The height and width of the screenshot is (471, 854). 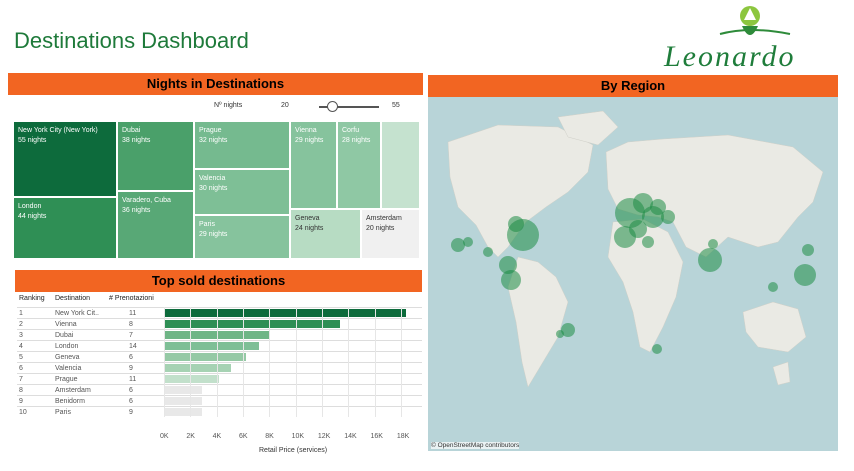 I want to click on slider-label: Nº nights, so click(x=228, y=105).